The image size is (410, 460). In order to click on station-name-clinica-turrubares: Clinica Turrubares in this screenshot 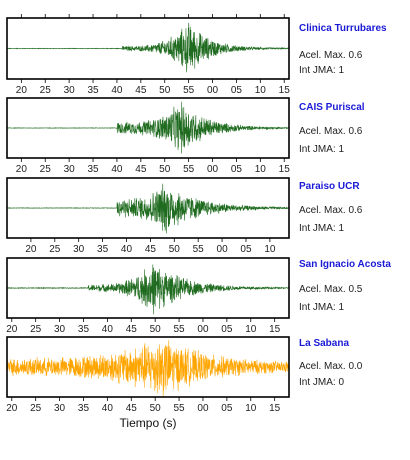, I will do `click(343, 28)`.